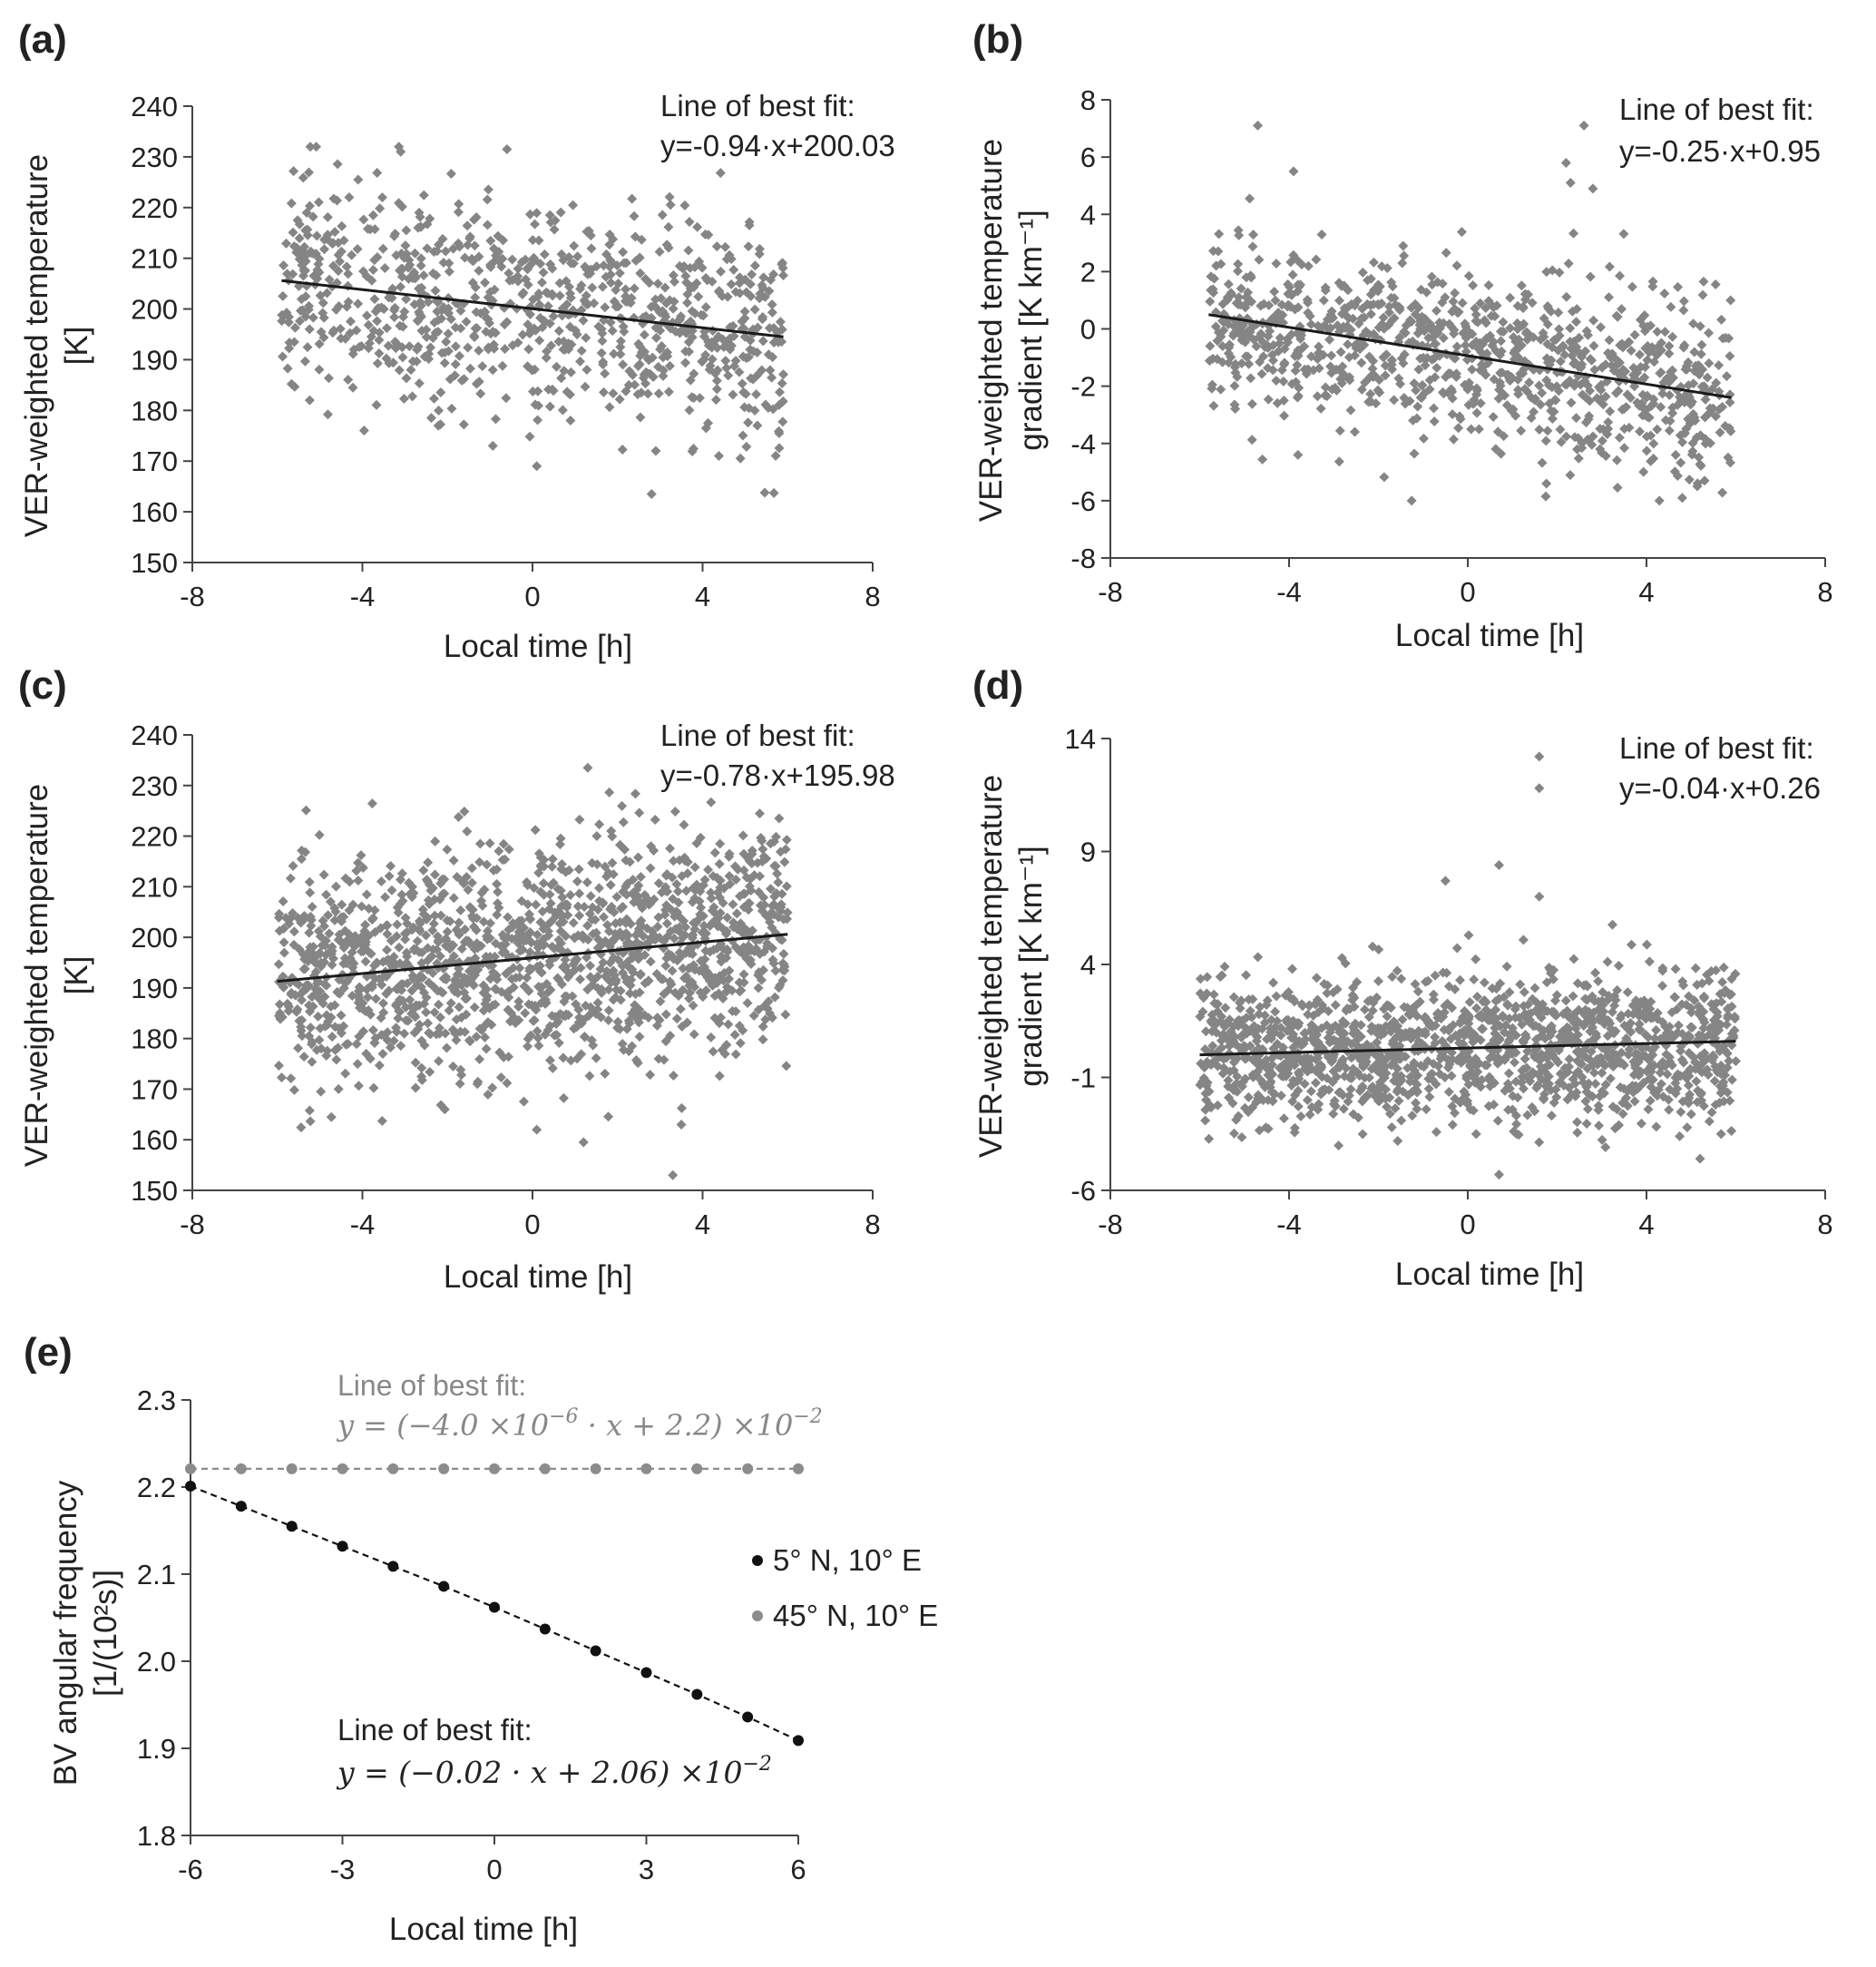  What do you see at coordinates (154, 461) in the screenshot?
I see `y-tick-label-a: 170` at bounding box center [154, 461].